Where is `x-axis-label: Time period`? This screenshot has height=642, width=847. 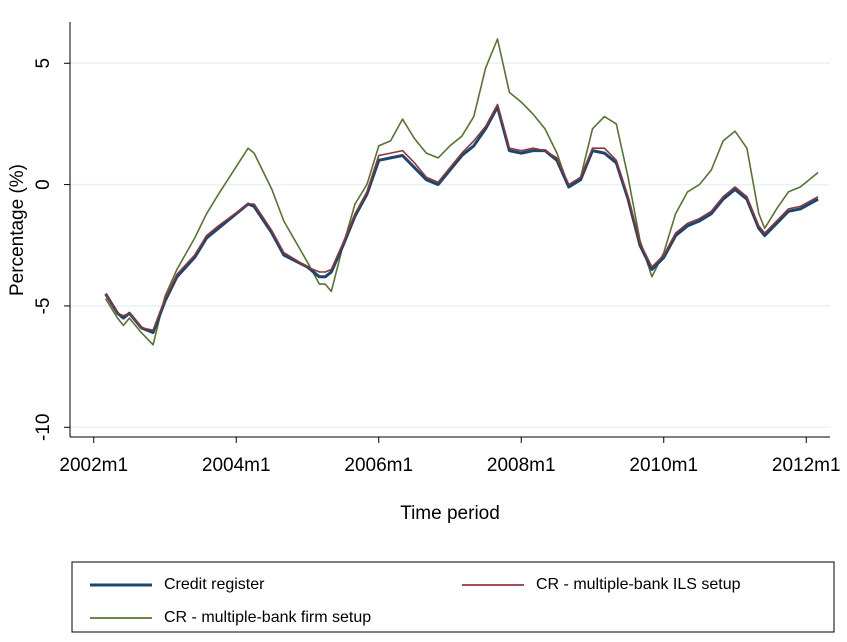 x-axis-label: Time period is located at coordinates (450, 513).